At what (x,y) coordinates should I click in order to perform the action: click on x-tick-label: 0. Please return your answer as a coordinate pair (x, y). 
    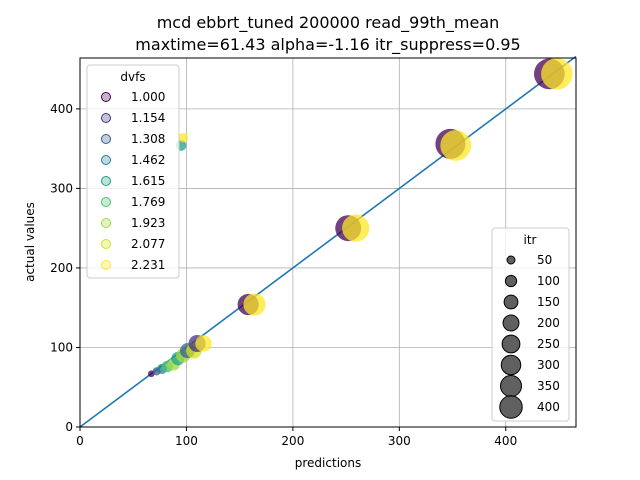
    Looking at the image, I should click on (80, 441).